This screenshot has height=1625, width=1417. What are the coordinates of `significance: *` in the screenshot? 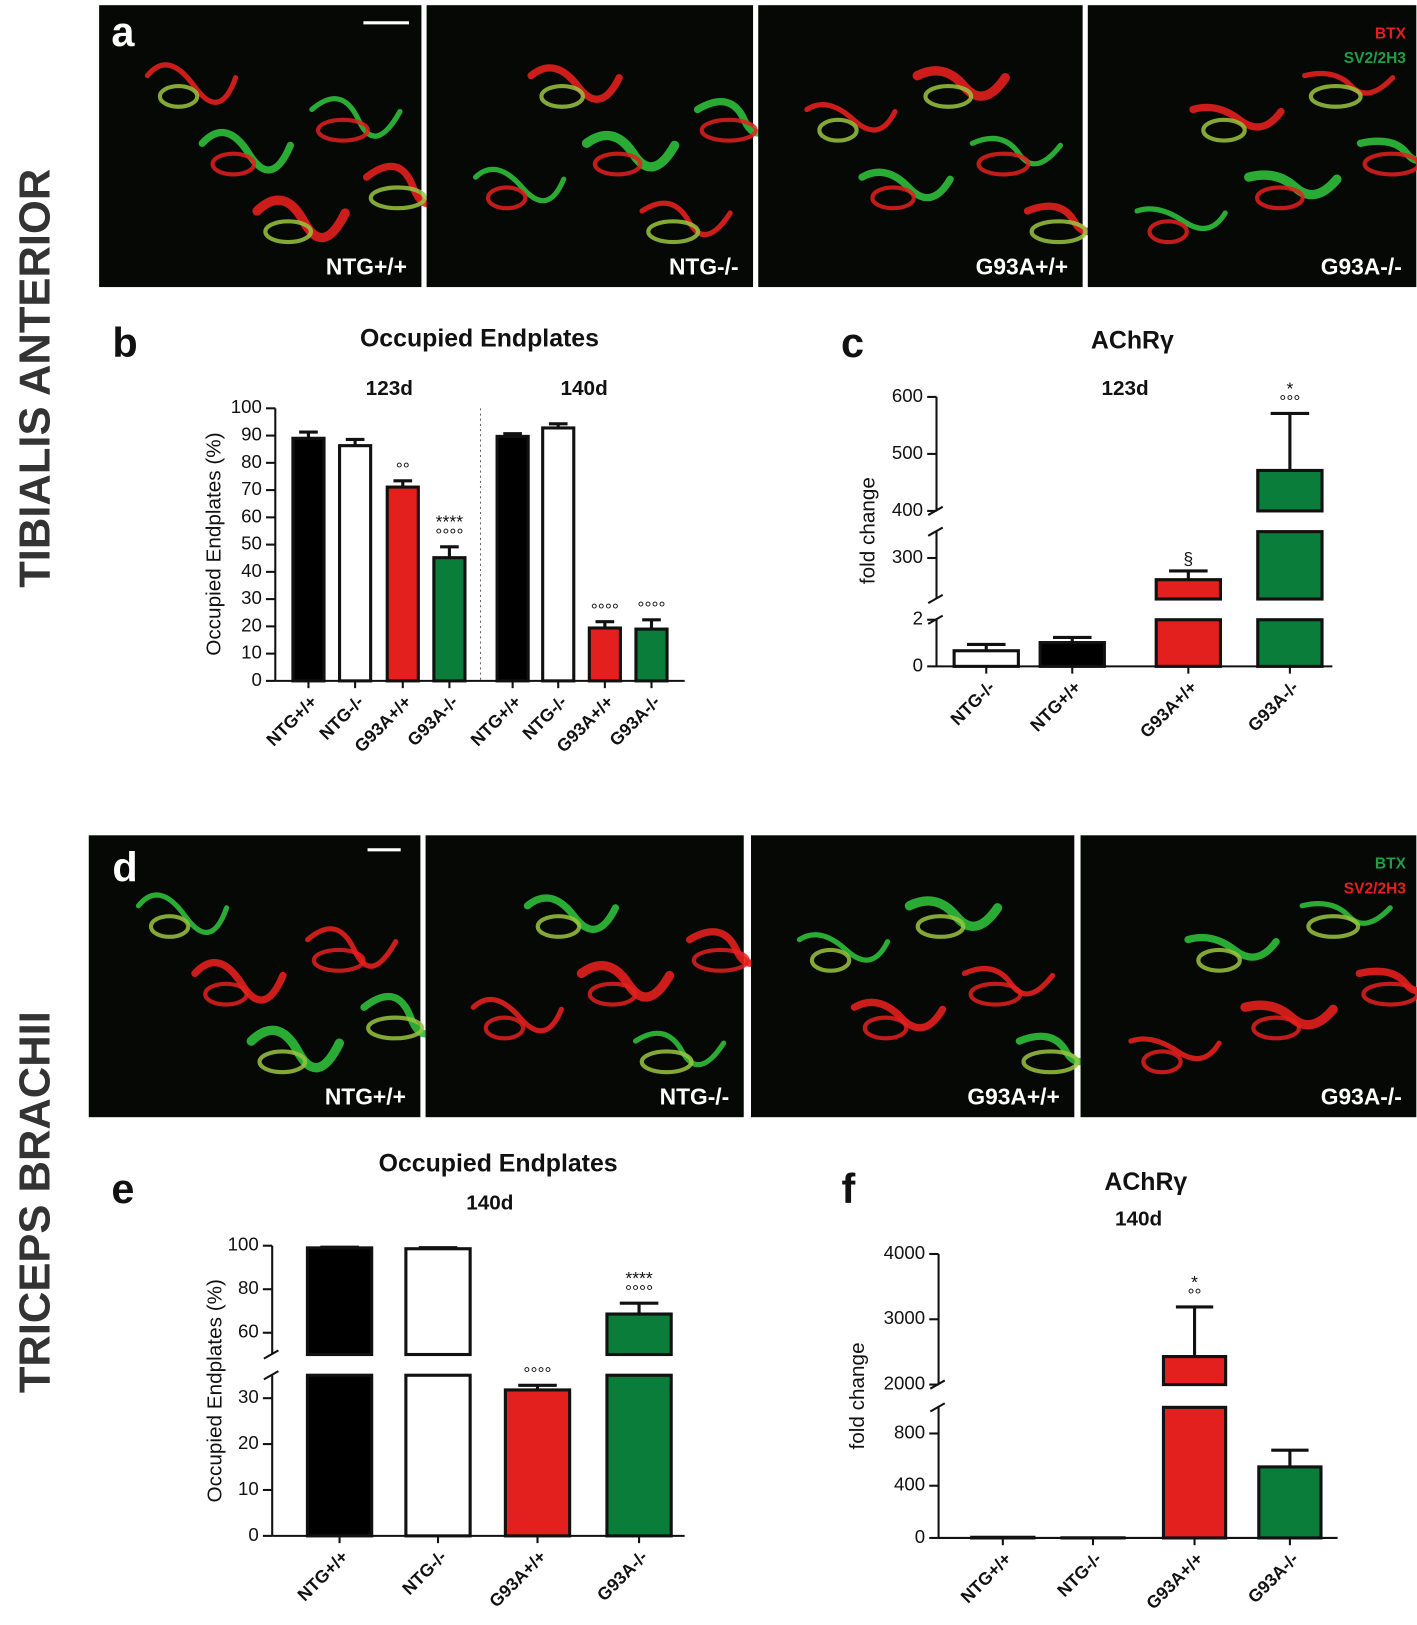 It's located at (1289, 388).